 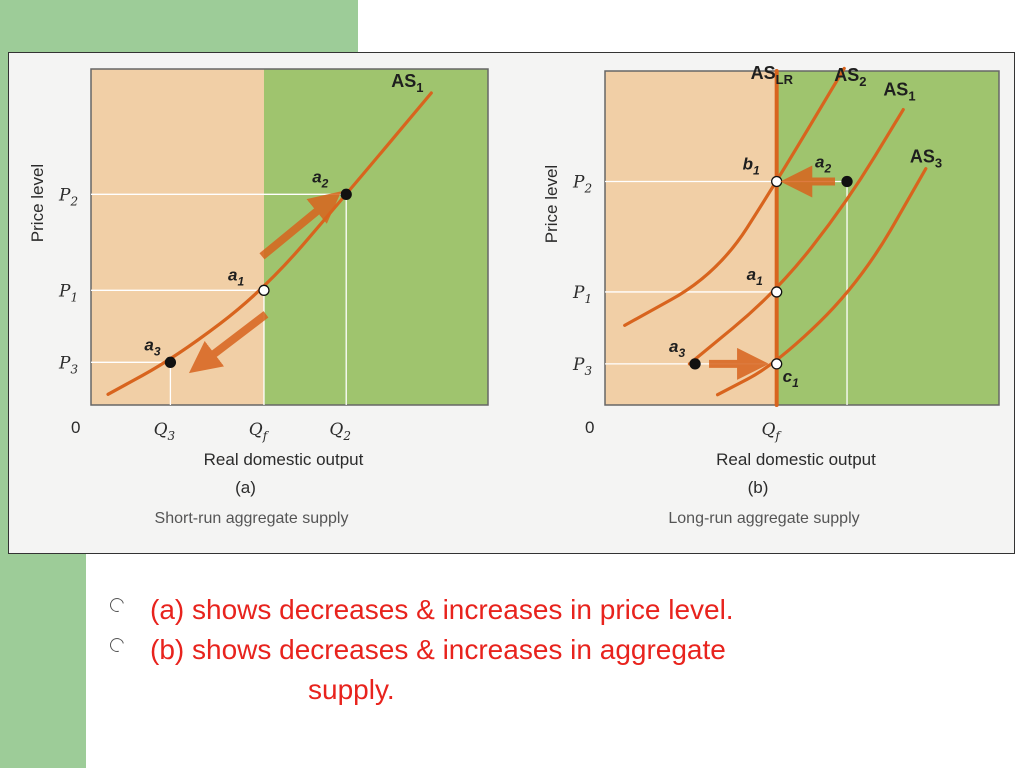 What do you see at coordinates (695, 364) in the screenshot?
I see `panel-b-point-a3` at bounding box center [695, 364].